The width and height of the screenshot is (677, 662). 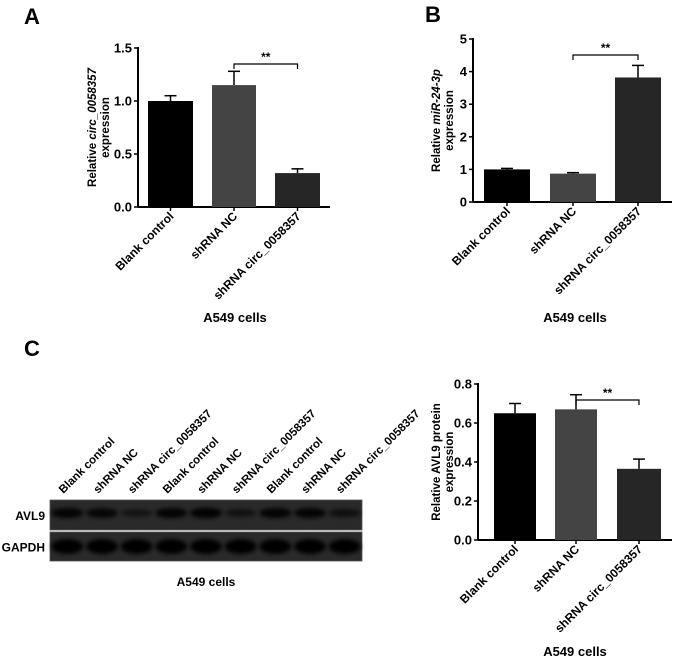 What do you see at coordinates (443, 120) in the screenshot?
I see `y-axis-label: Relative miR-24-3pexpression` at bounding box center [443, 120].